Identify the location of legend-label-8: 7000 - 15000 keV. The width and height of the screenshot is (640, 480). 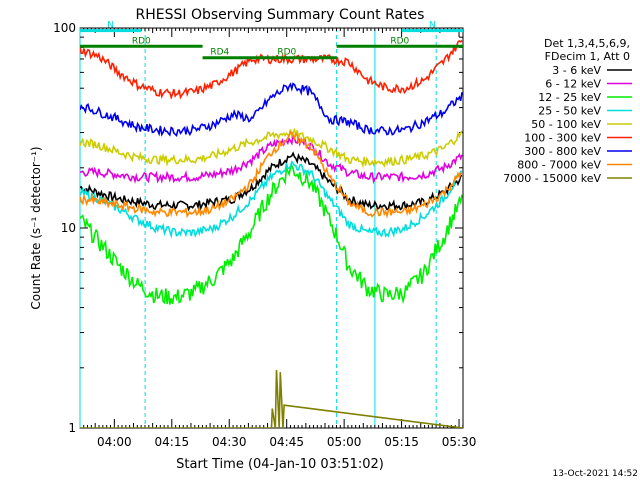
(552, 178).